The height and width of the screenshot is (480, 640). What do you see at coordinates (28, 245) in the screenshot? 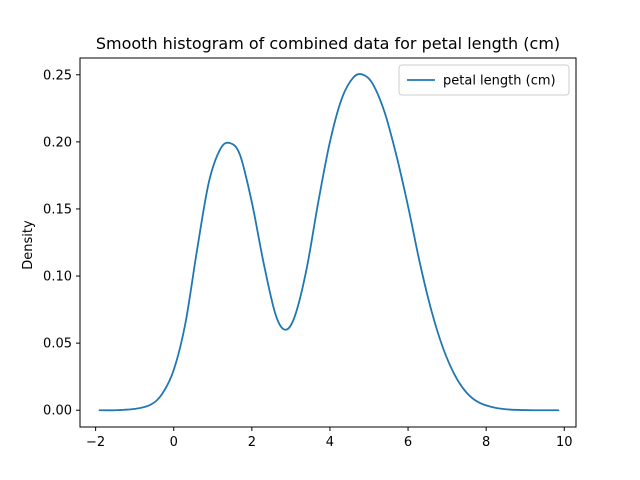
I see `y-axis-label: Density` at bounding box center [28, 245].